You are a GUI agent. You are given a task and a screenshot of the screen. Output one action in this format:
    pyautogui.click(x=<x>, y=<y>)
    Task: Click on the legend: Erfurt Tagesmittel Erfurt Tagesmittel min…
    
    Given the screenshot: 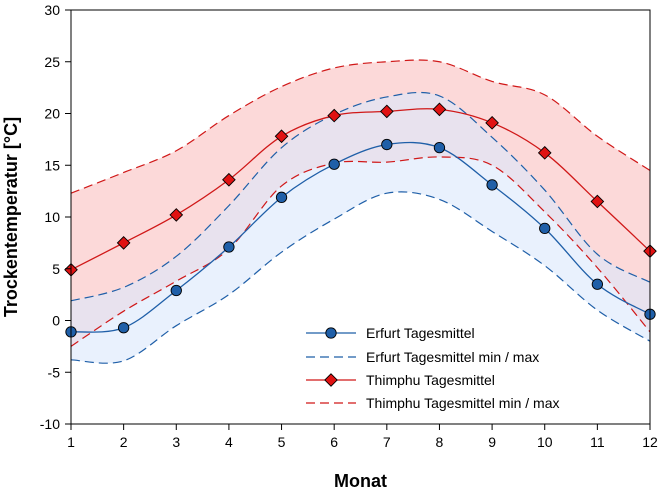 What is the action you would take?
    pyautogui.click(x=432, y=368)
    